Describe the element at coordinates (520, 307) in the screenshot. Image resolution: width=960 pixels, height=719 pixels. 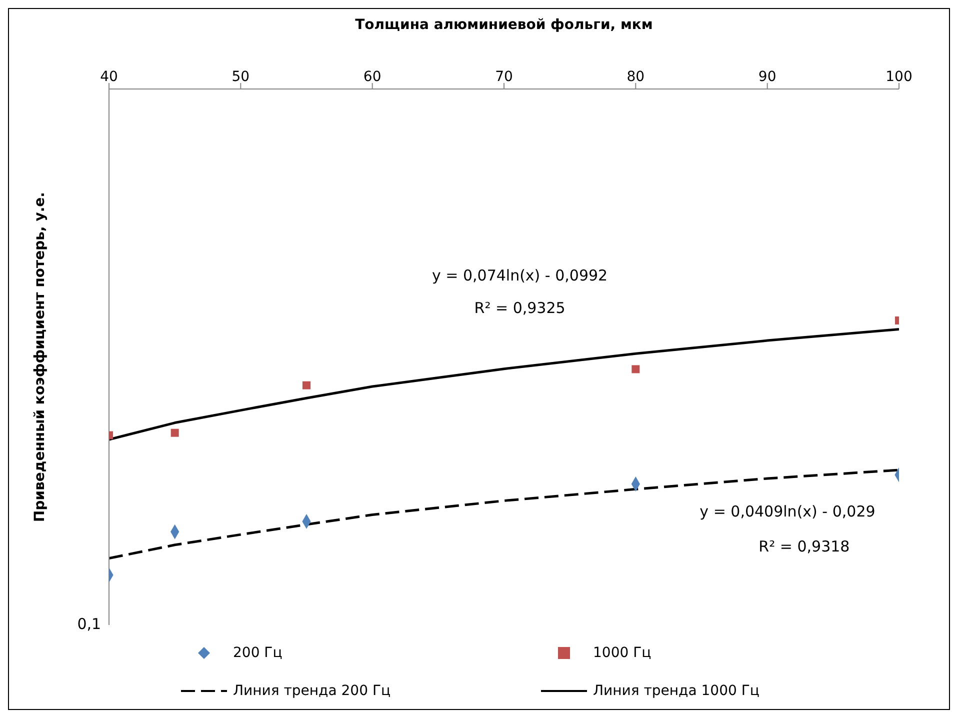
I see `text: R² = 0,9325` at that location.